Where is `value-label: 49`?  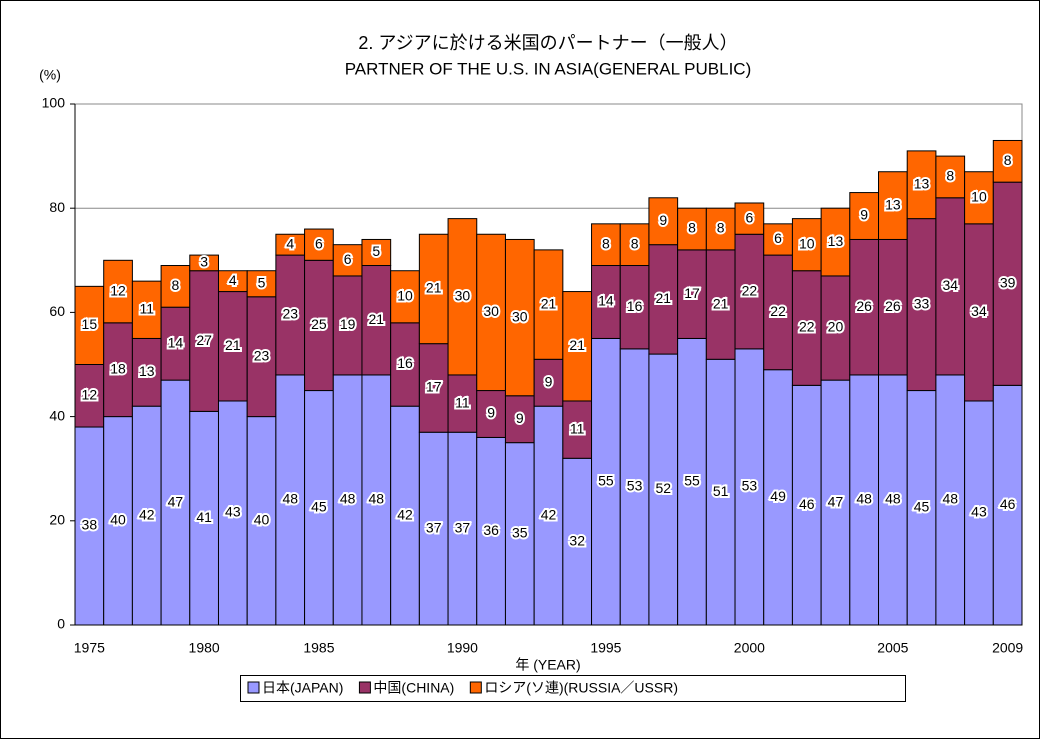
value-label: 49 is located at coordinates (778, 496).